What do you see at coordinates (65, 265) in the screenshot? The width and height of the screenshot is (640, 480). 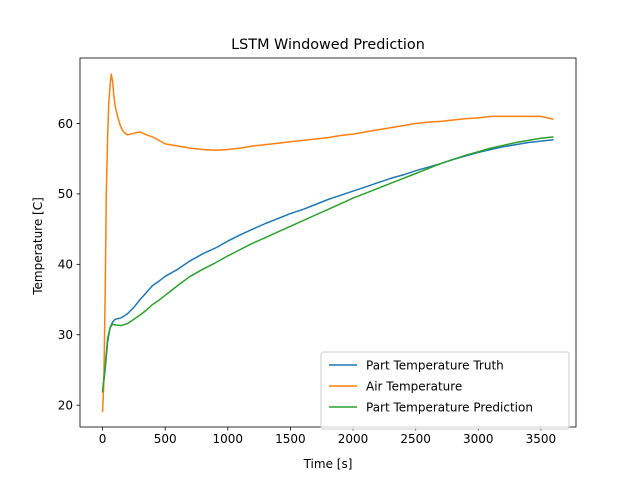 I see `y-tick-label: 40` at bounding box center [65, 265].